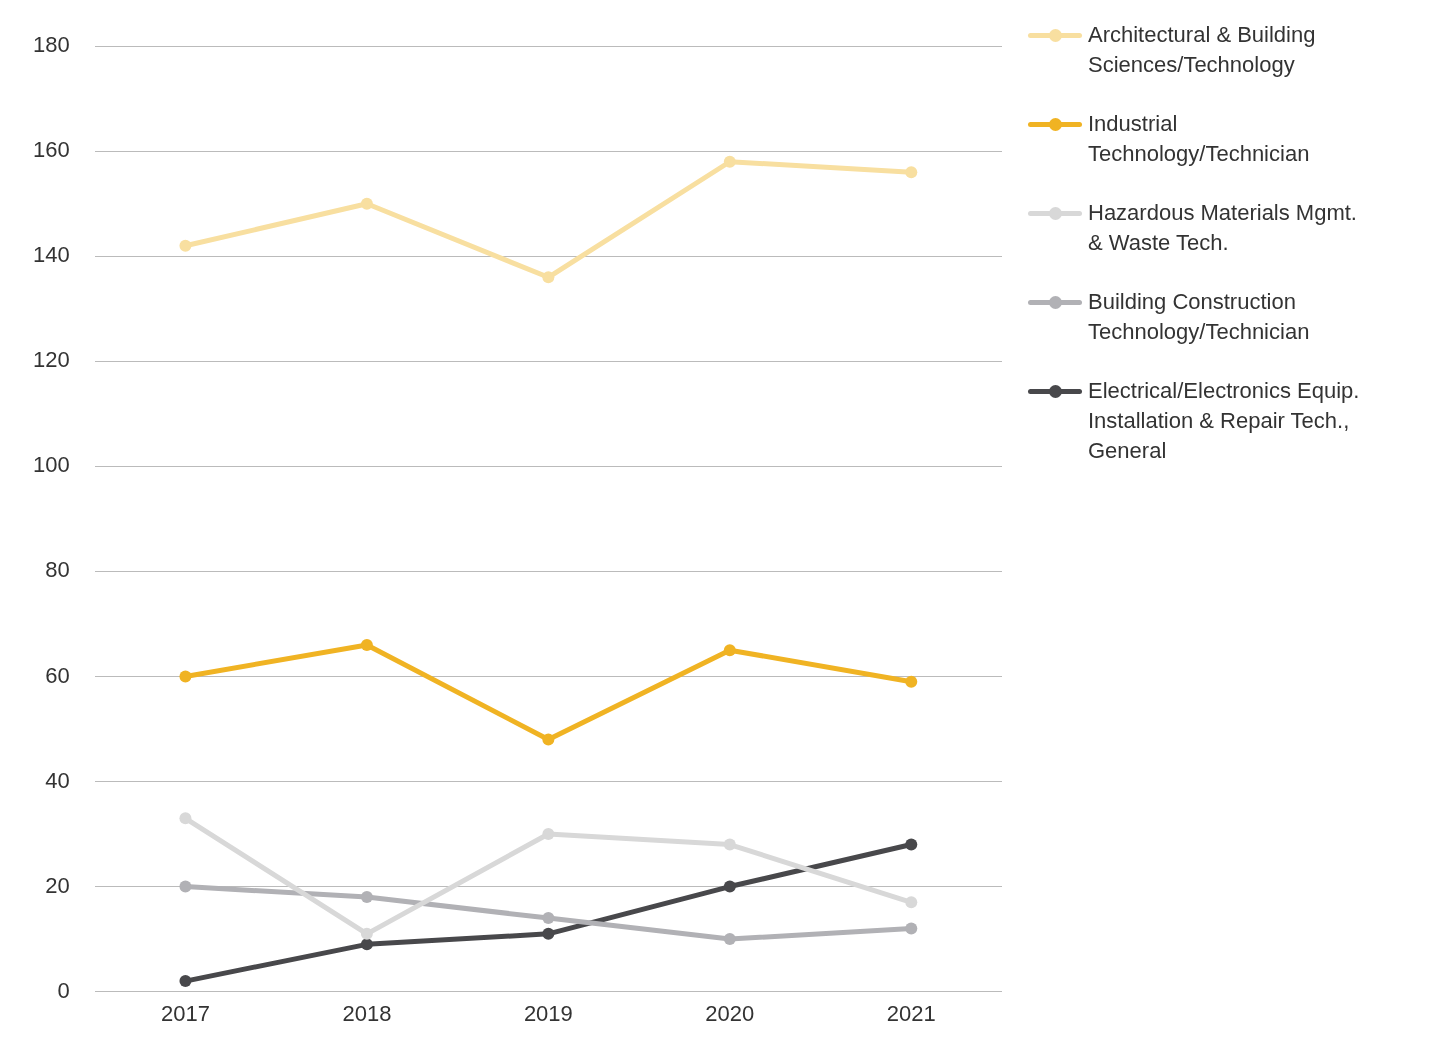 The width and height of the screenshot is (1445, 1050). Describe the element at coordinates (1223, 228) in the screenshot. I see `legend-label: Hazardous Materials Mgmt. & Waste Tech.` at that location.